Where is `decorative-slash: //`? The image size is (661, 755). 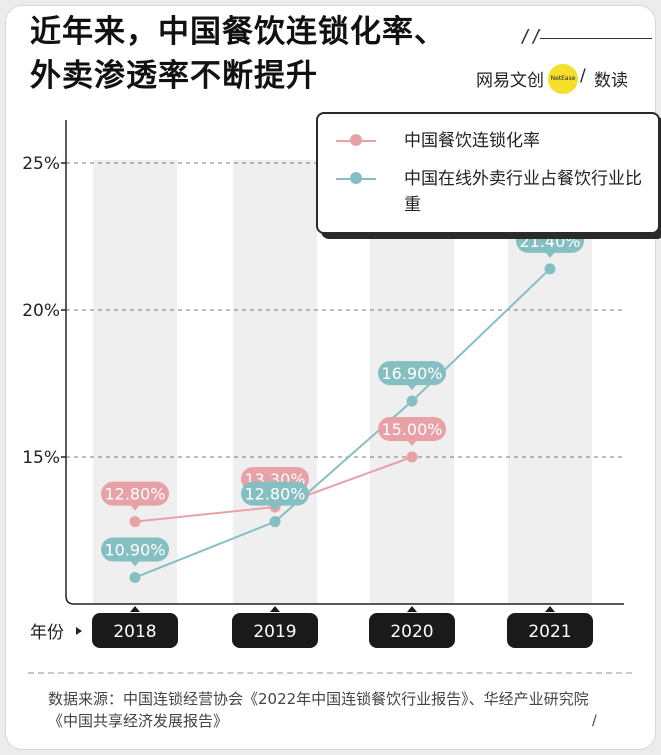
decorative-slash: // is located at coordinates (531, 36).